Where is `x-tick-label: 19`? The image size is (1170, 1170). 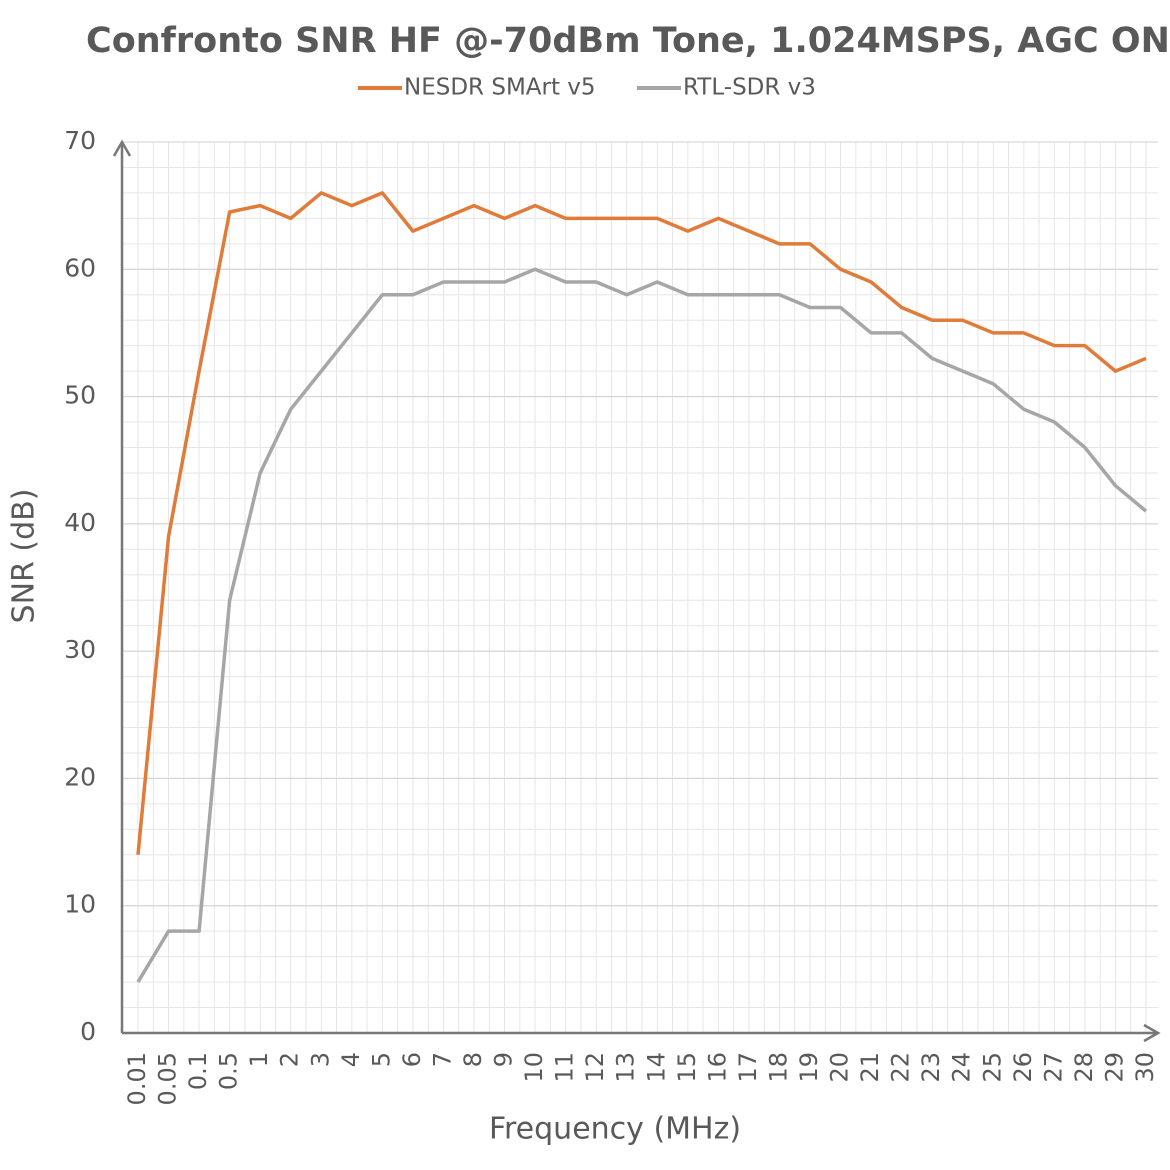
x-tick-label: 19 is located at coordinates (809, 1067).